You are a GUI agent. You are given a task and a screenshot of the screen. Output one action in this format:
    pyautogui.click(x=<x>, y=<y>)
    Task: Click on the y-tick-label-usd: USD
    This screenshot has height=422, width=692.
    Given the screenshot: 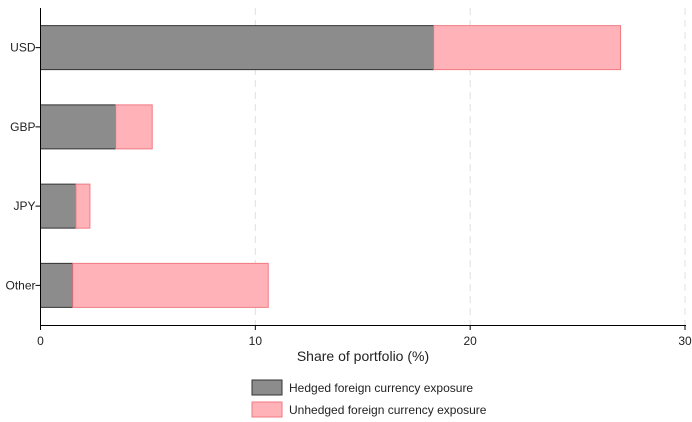 What is the action you would take?
    pyautogui.click(x=23, y=48)
    